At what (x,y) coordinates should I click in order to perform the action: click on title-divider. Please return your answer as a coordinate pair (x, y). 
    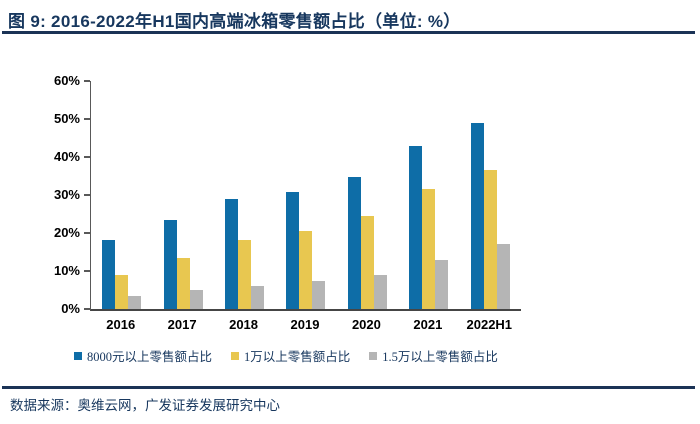
    Looking at the image, I should click on (348, 32).